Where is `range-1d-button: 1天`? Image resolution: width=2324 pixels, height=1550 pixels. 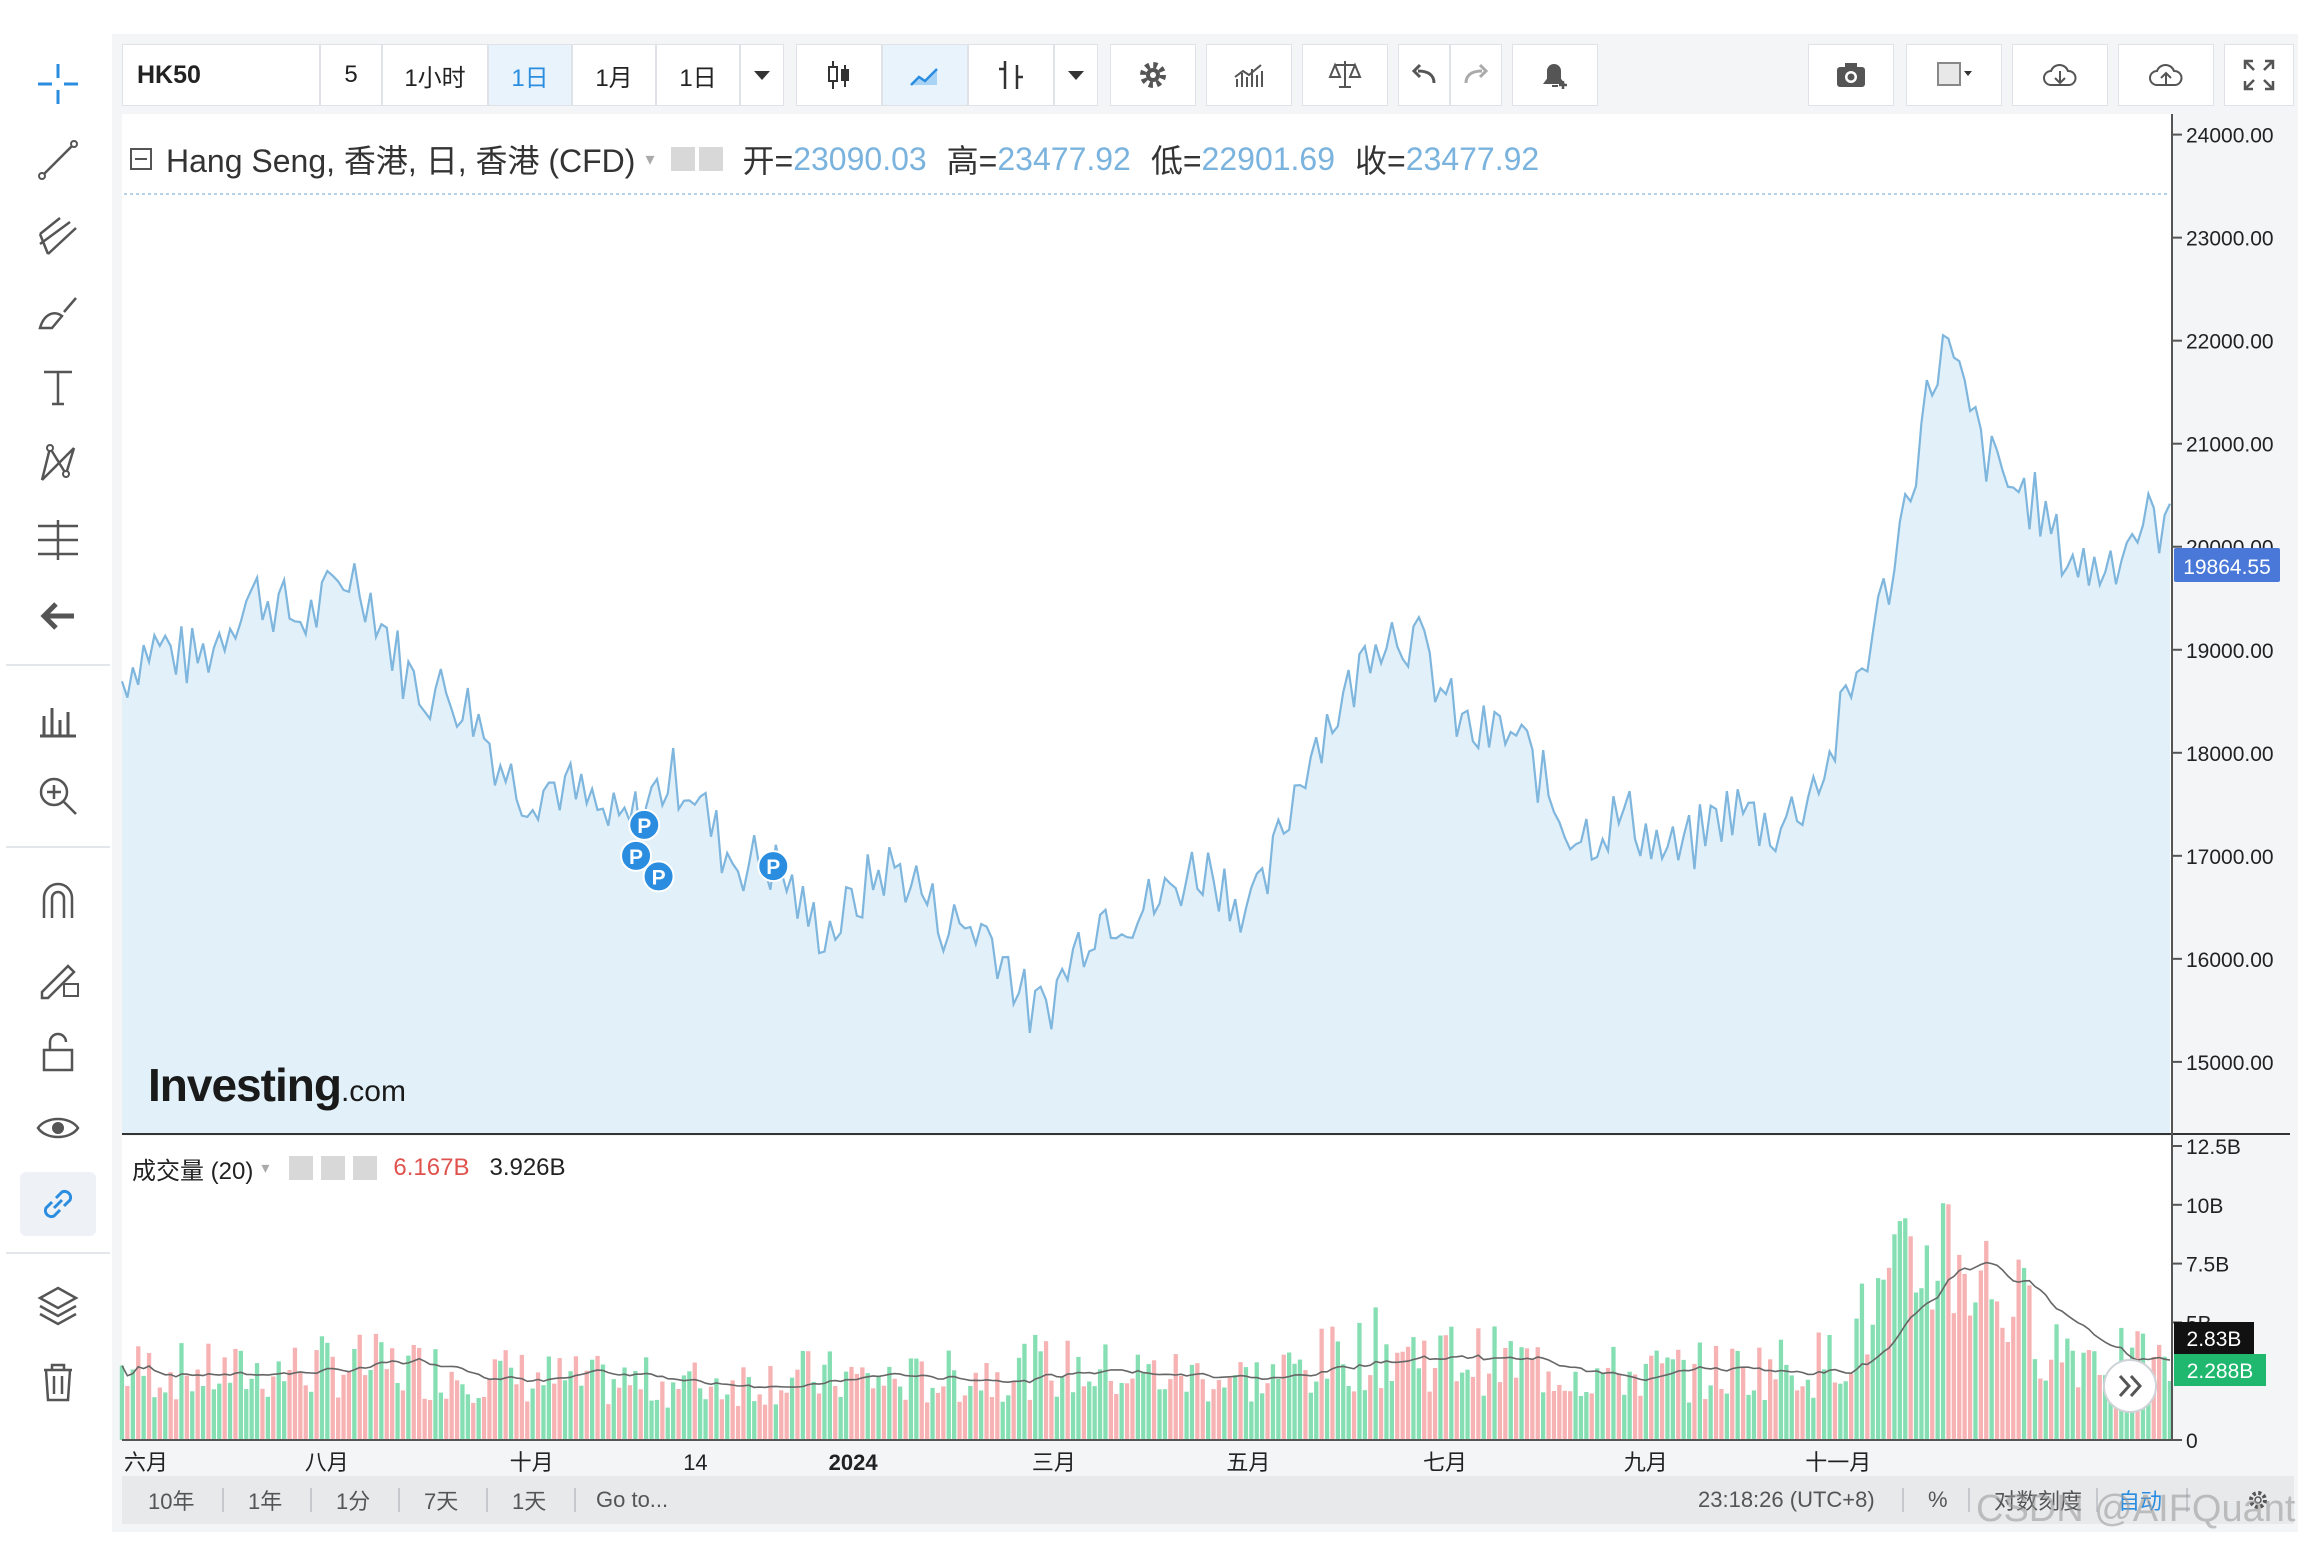
range-1d-button: 1天 is located at coordinates (529, 1501).